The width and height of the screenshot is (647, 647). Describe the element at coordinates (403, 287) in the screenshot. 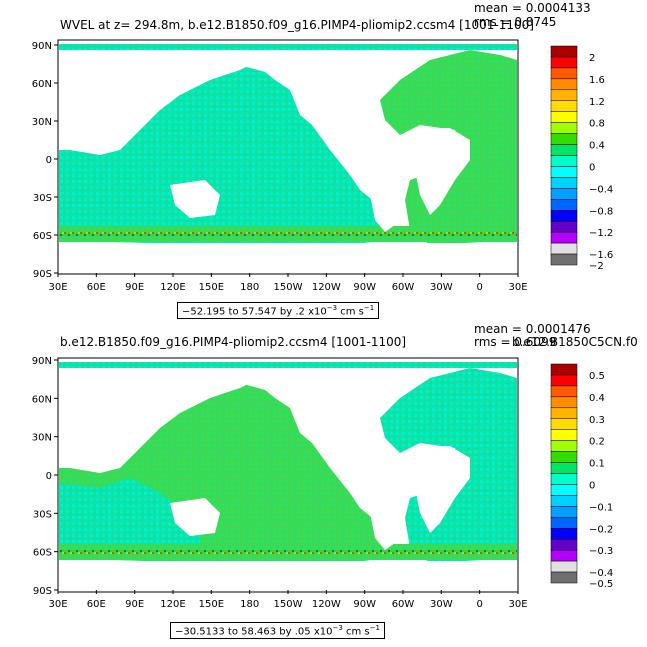

I see `panel-1-x-tick-label: 60W` at that location.